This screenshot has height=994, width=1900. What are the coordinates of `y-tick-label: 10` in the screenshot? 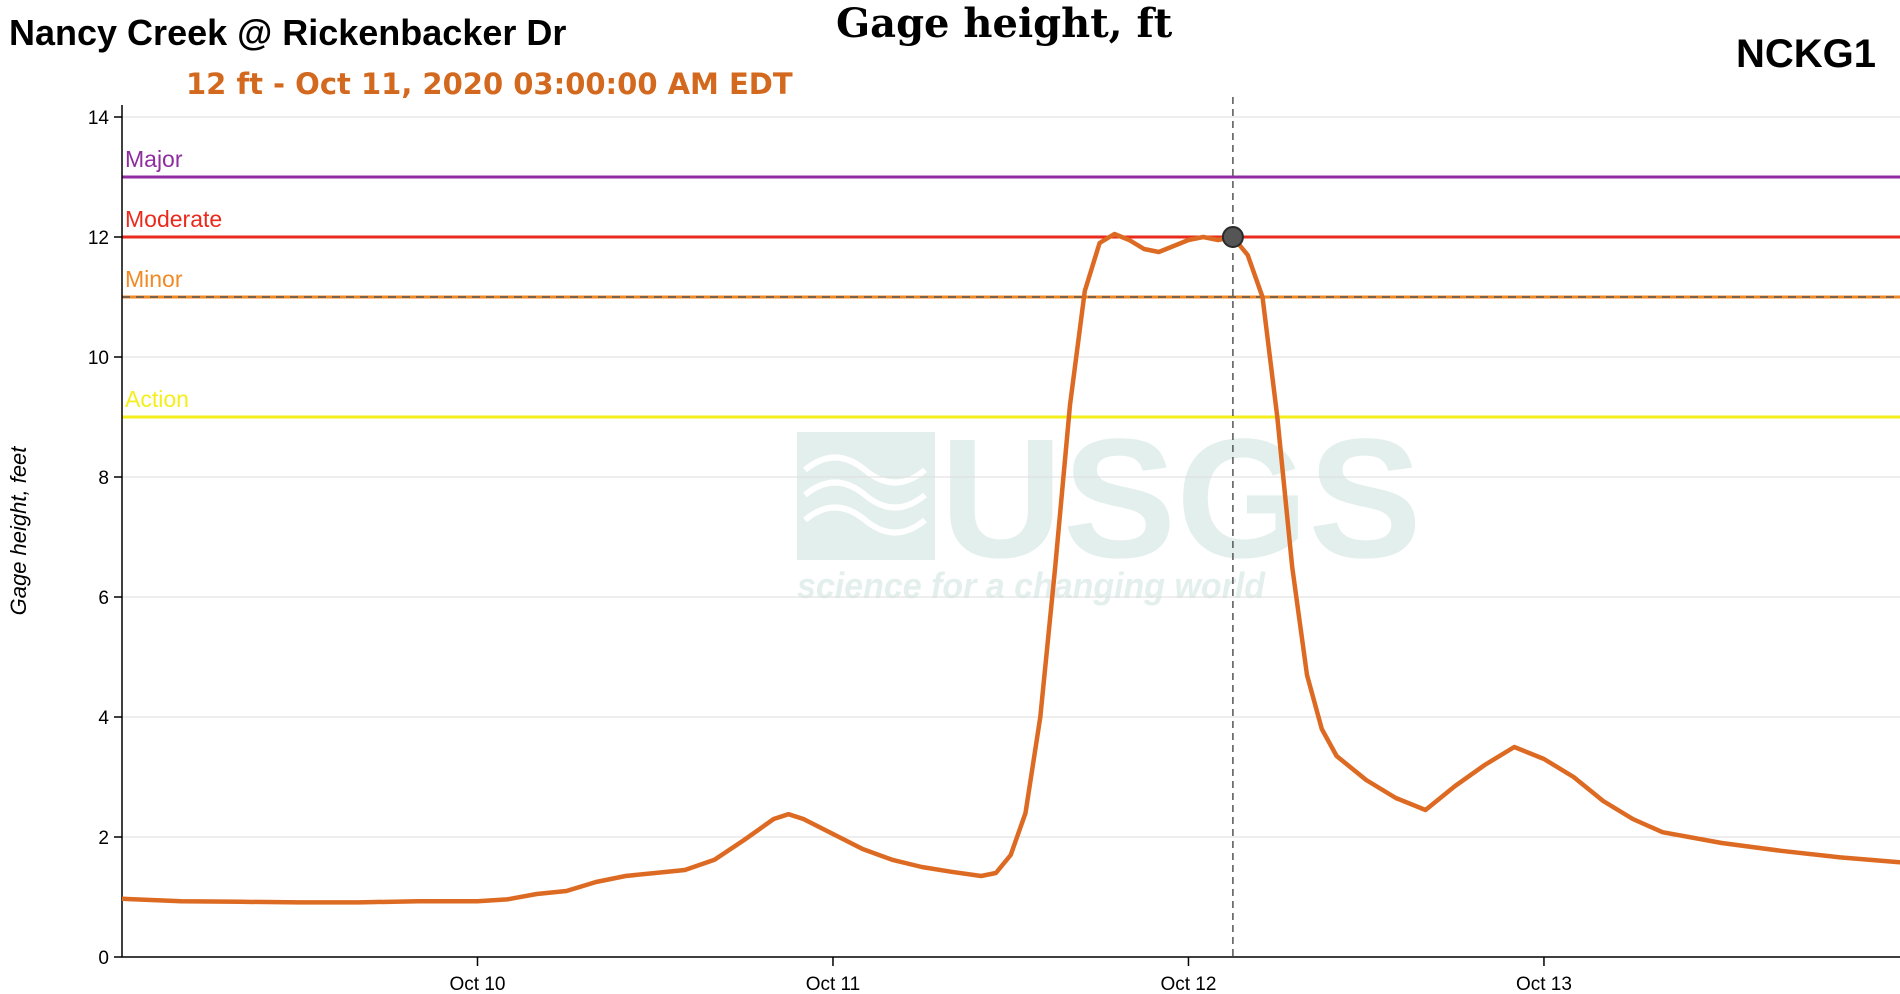 It's located at (98, 358).